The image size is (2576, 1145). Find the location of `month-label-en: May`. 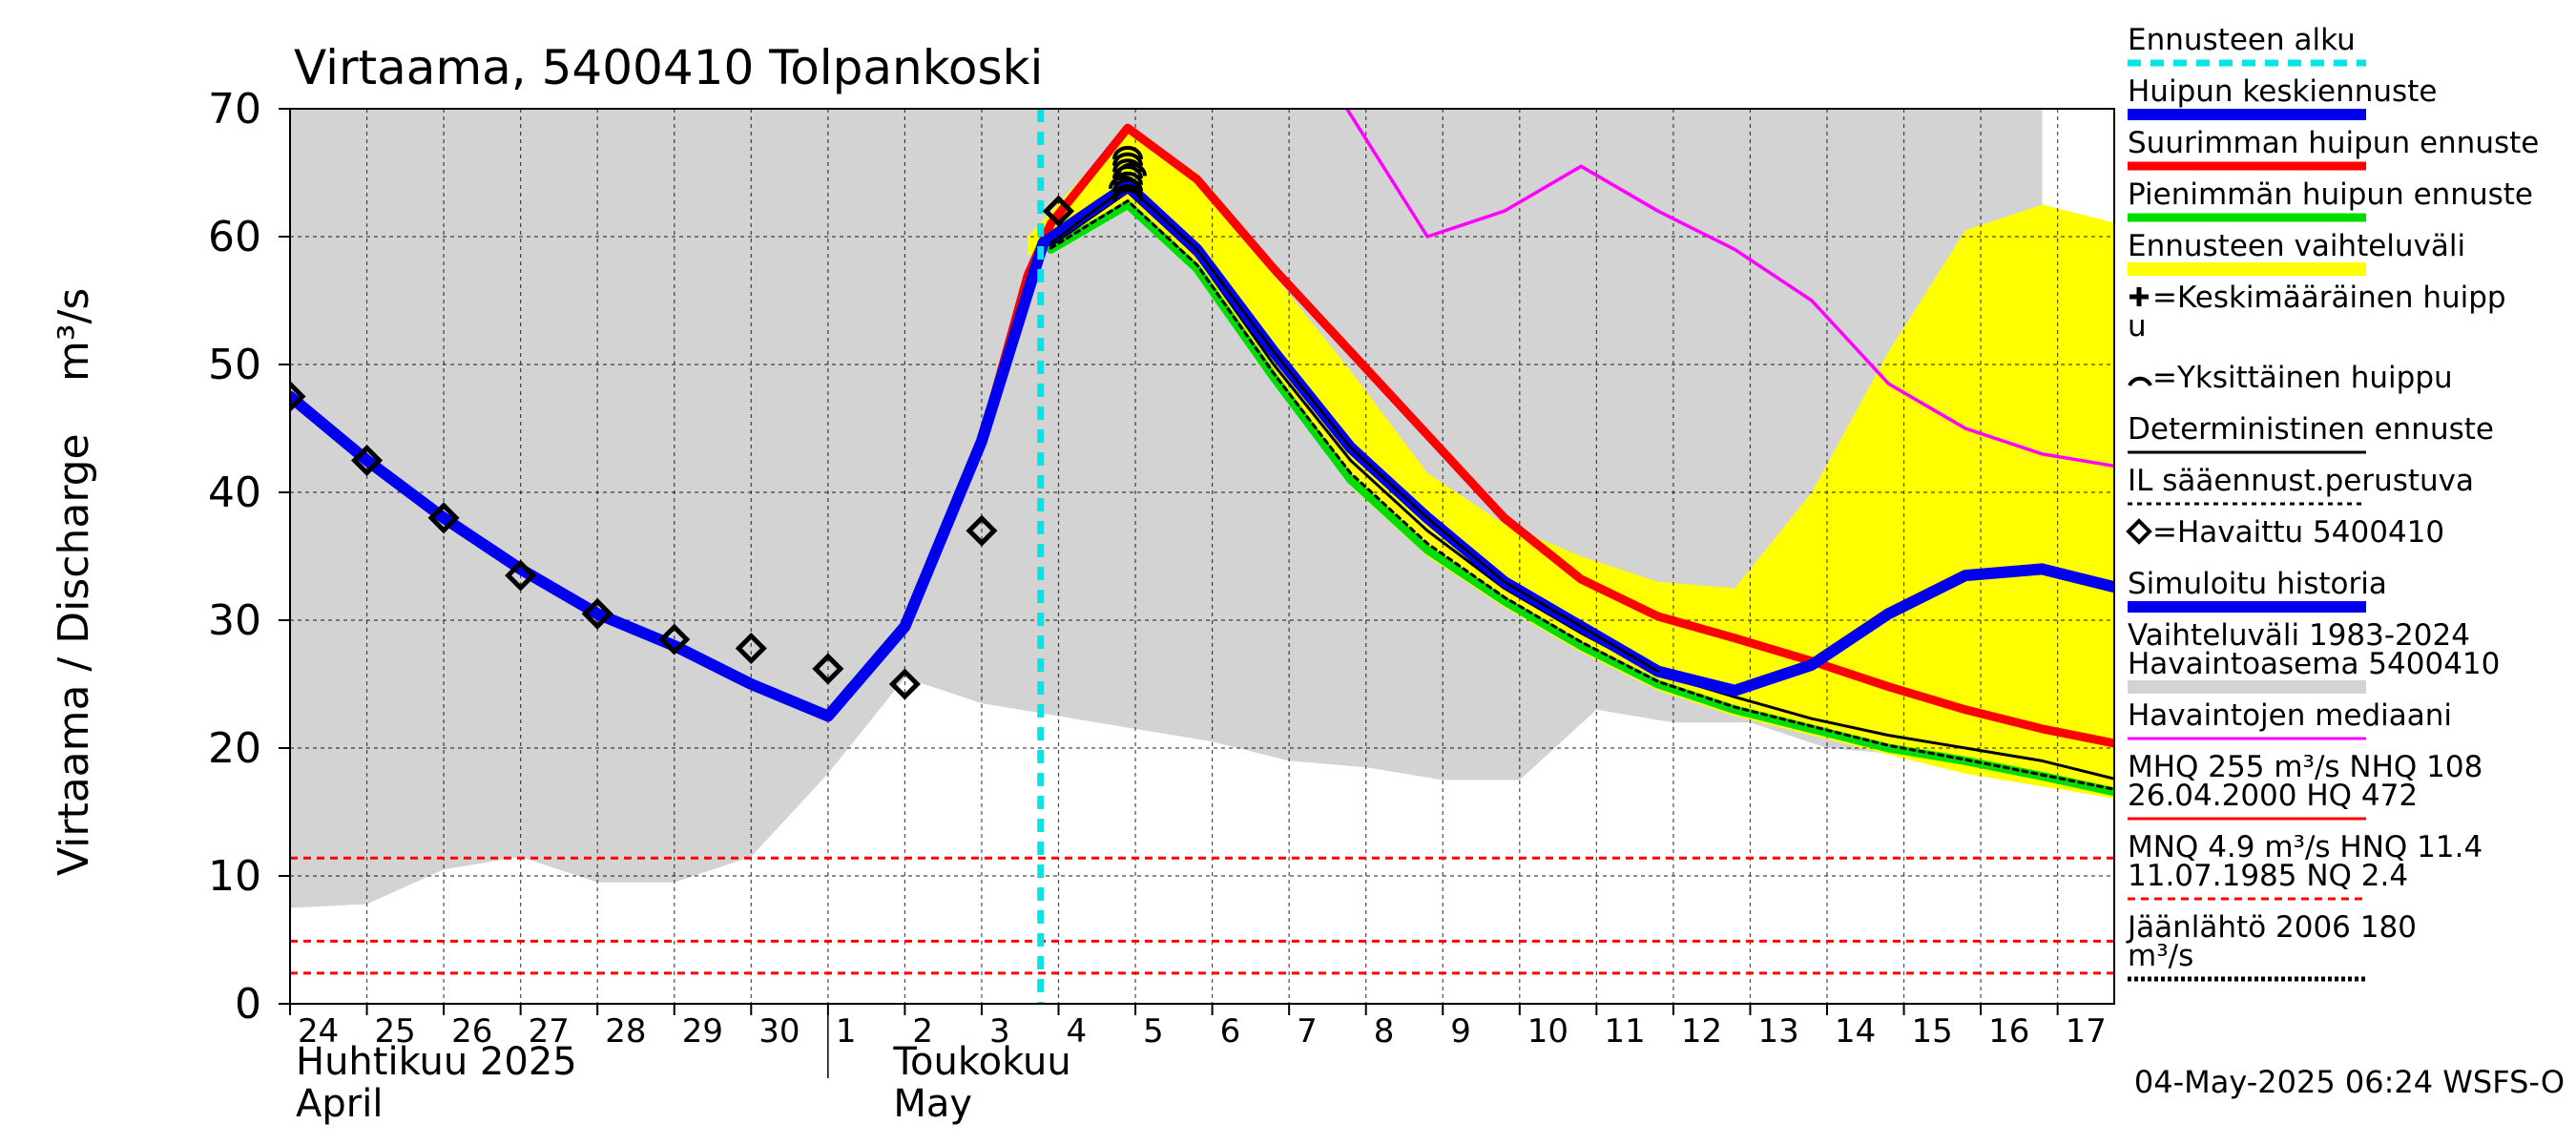

month-label-en: May is located at coordinates (932, 1104).